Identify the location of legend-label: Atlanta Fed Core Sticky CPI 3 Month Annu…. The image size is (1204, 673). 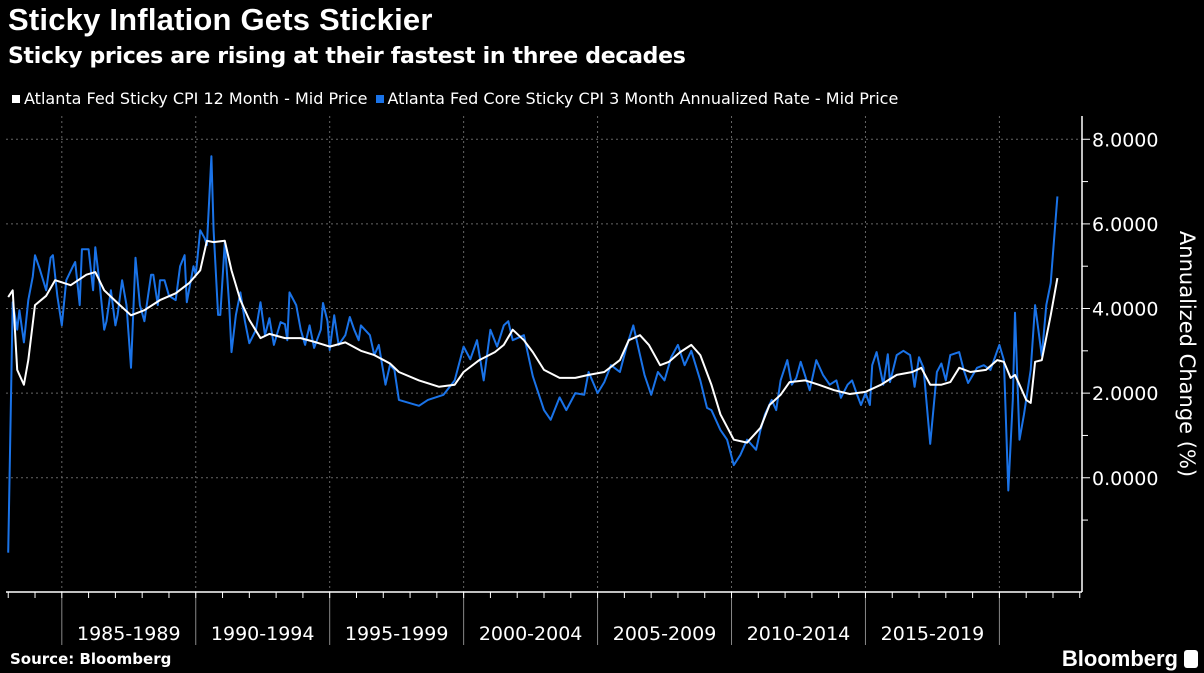
(643, 98).